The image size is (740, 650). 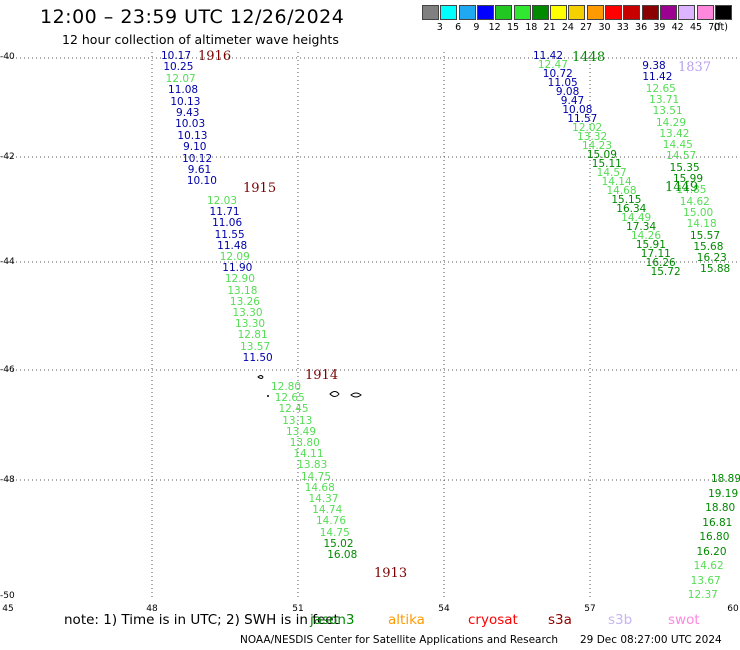 What do you see at coordinates (549, 27) in the screenshot?
I see `legend-label: 21` at bounding box center [549, 27].